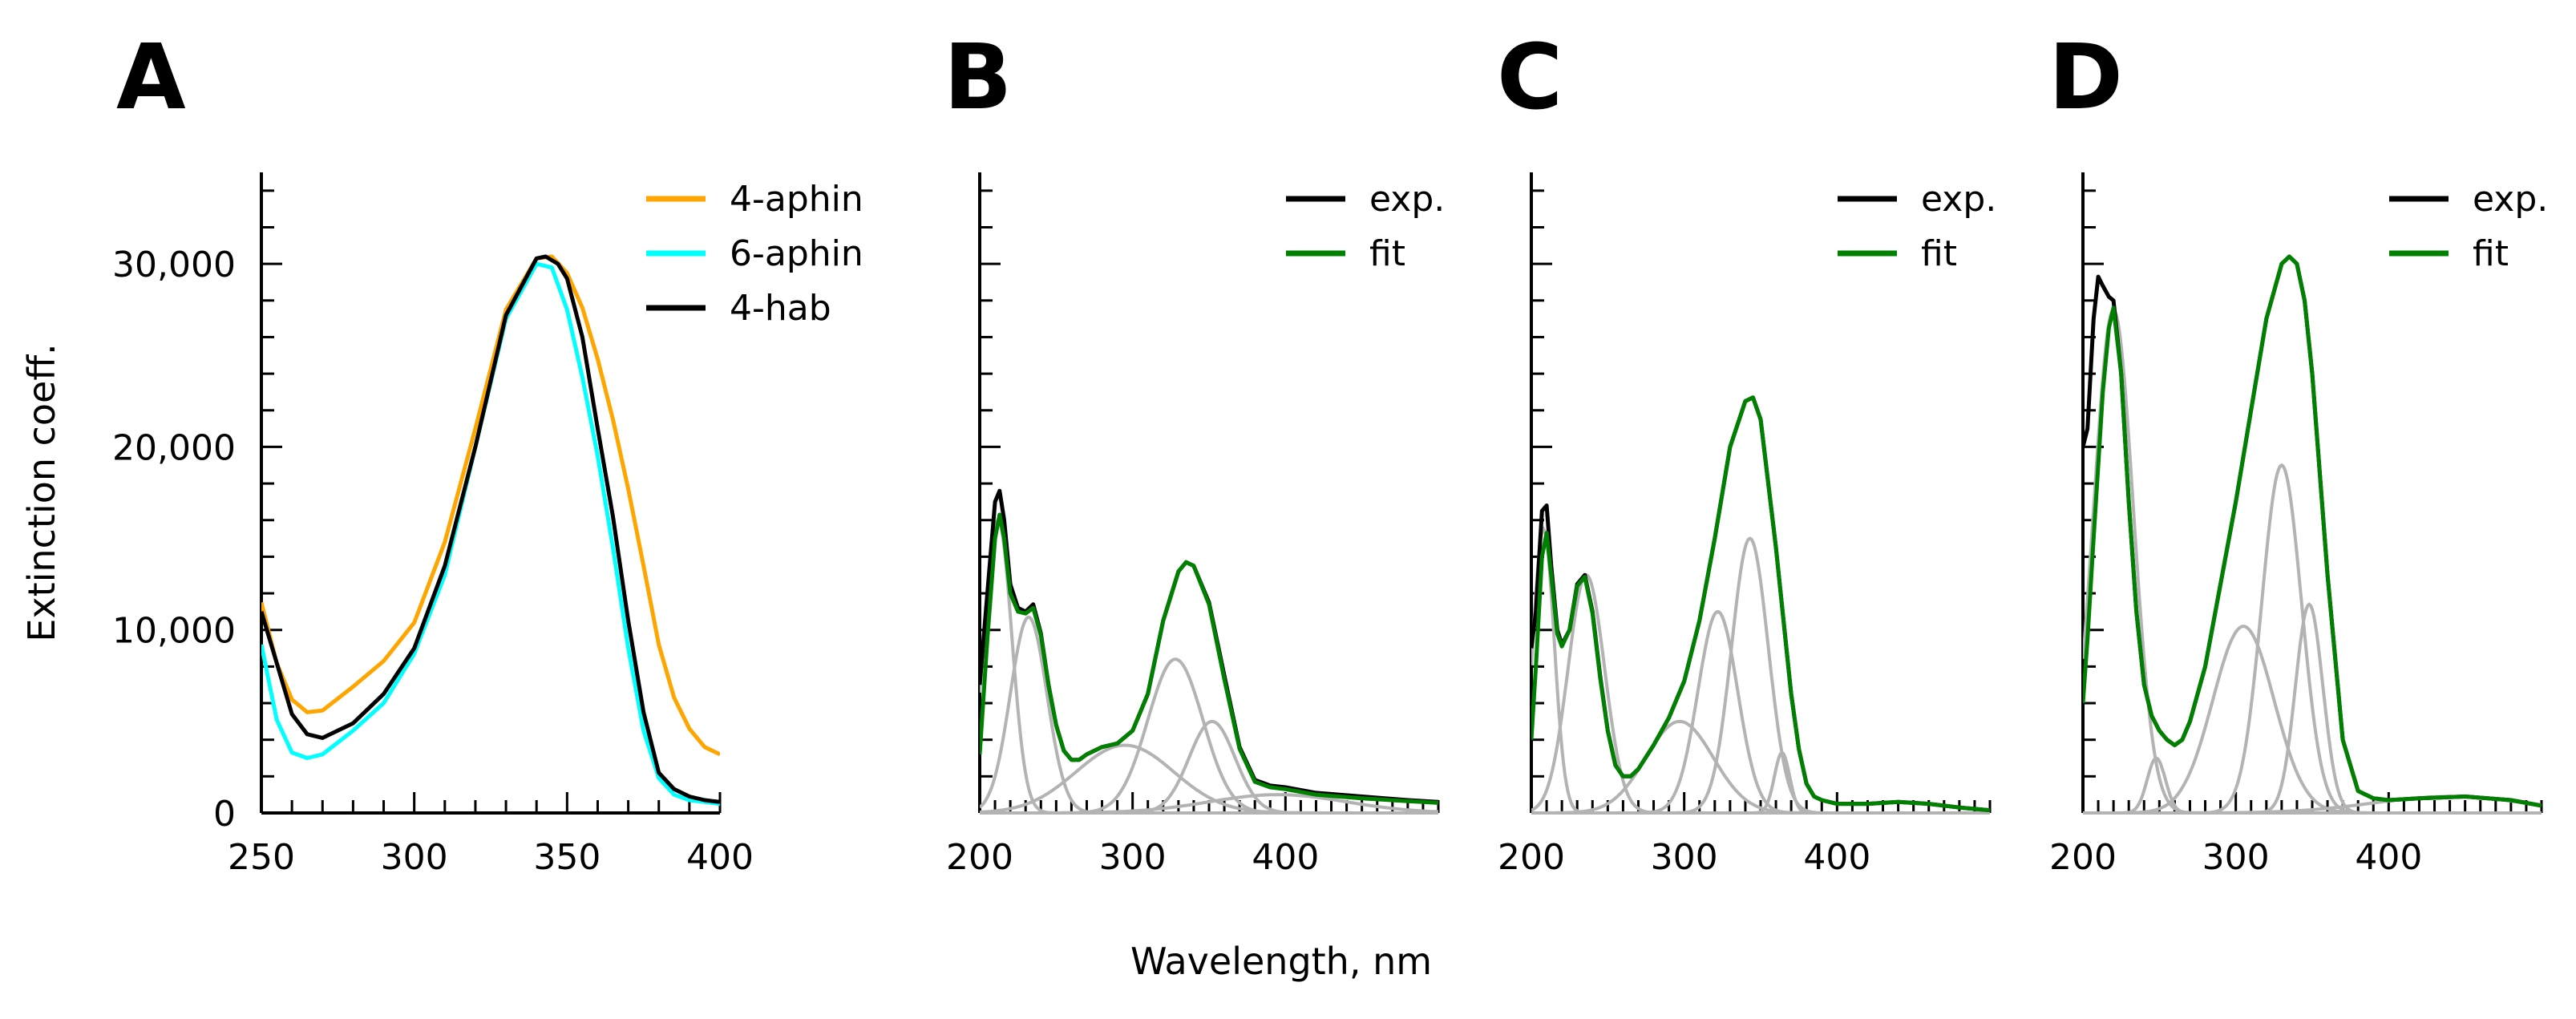 Image resolution: width=2576 pixels, height=1019 pixels. I want to click on panel-letter: A, so click(151, 78).